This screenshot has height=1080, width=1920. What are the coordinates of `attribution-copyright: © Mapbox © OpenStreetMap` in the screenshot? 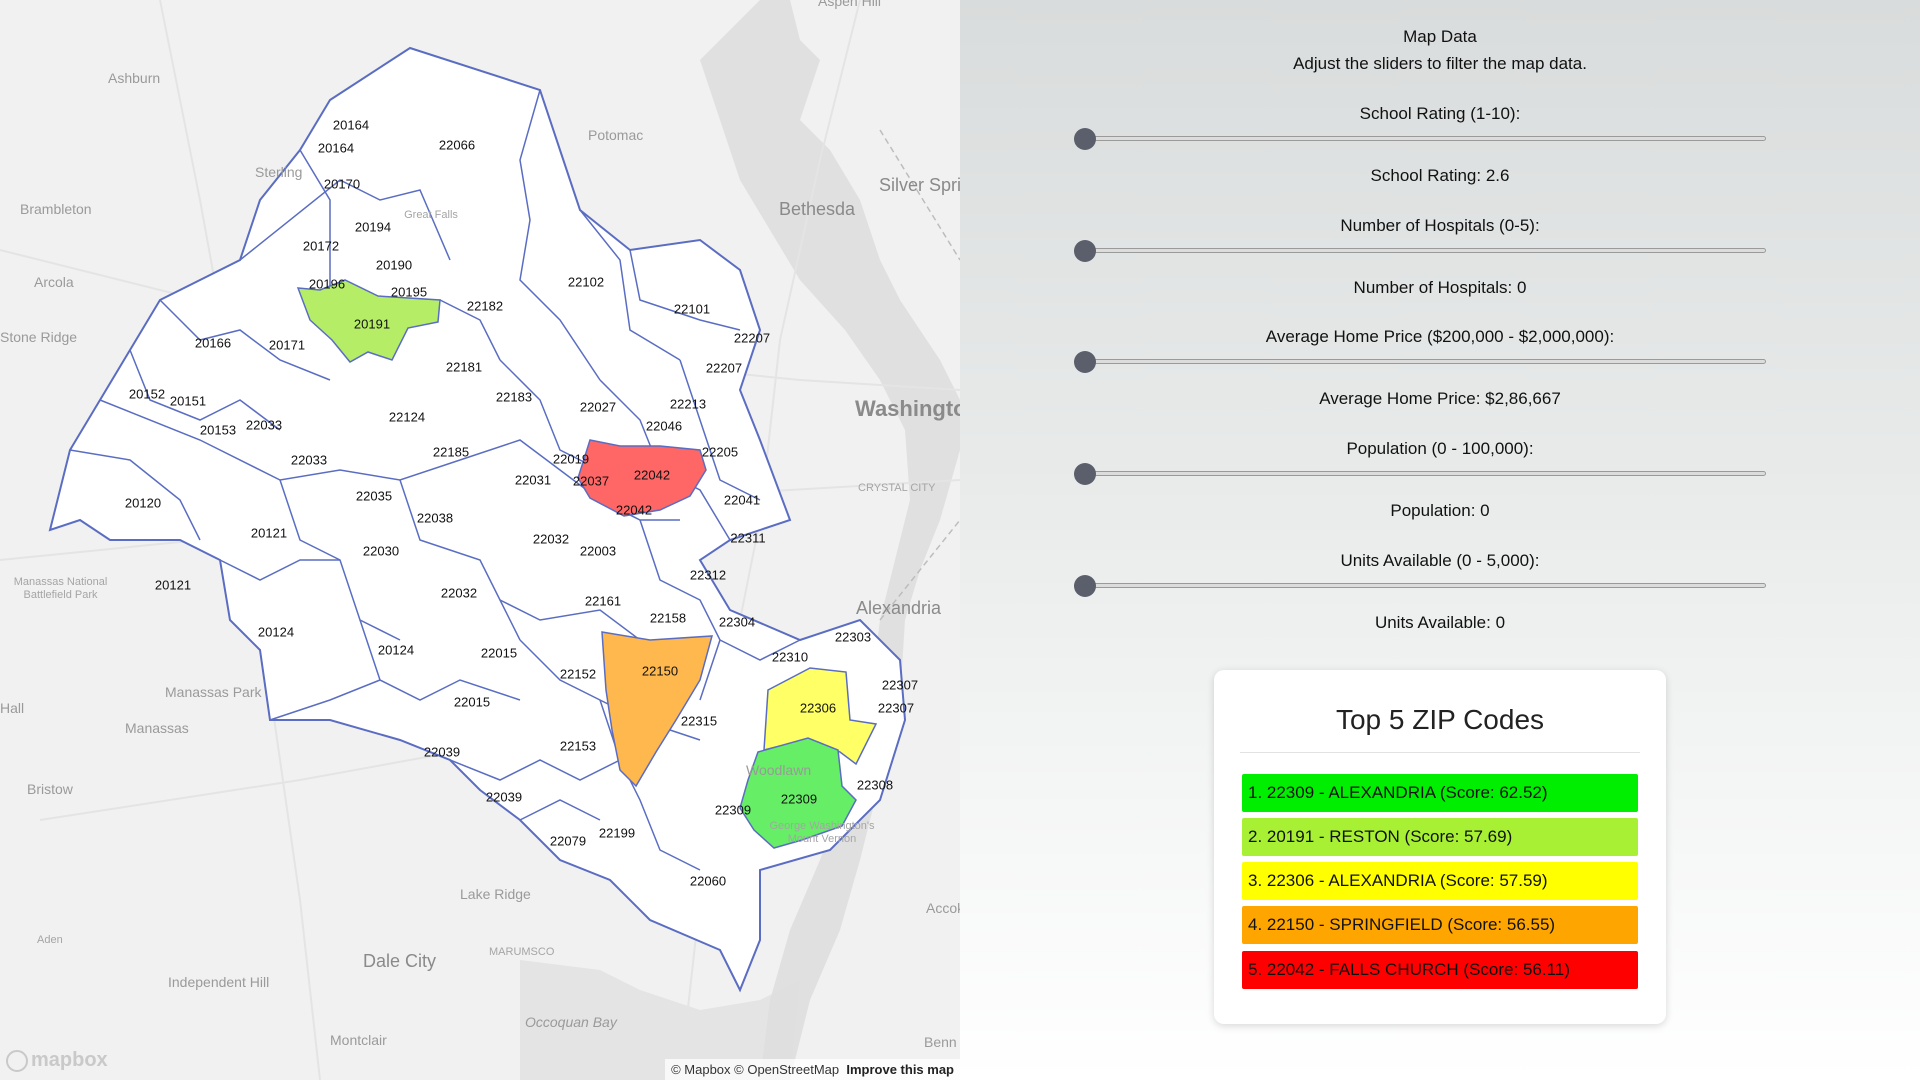 It's located at (755, 1069).